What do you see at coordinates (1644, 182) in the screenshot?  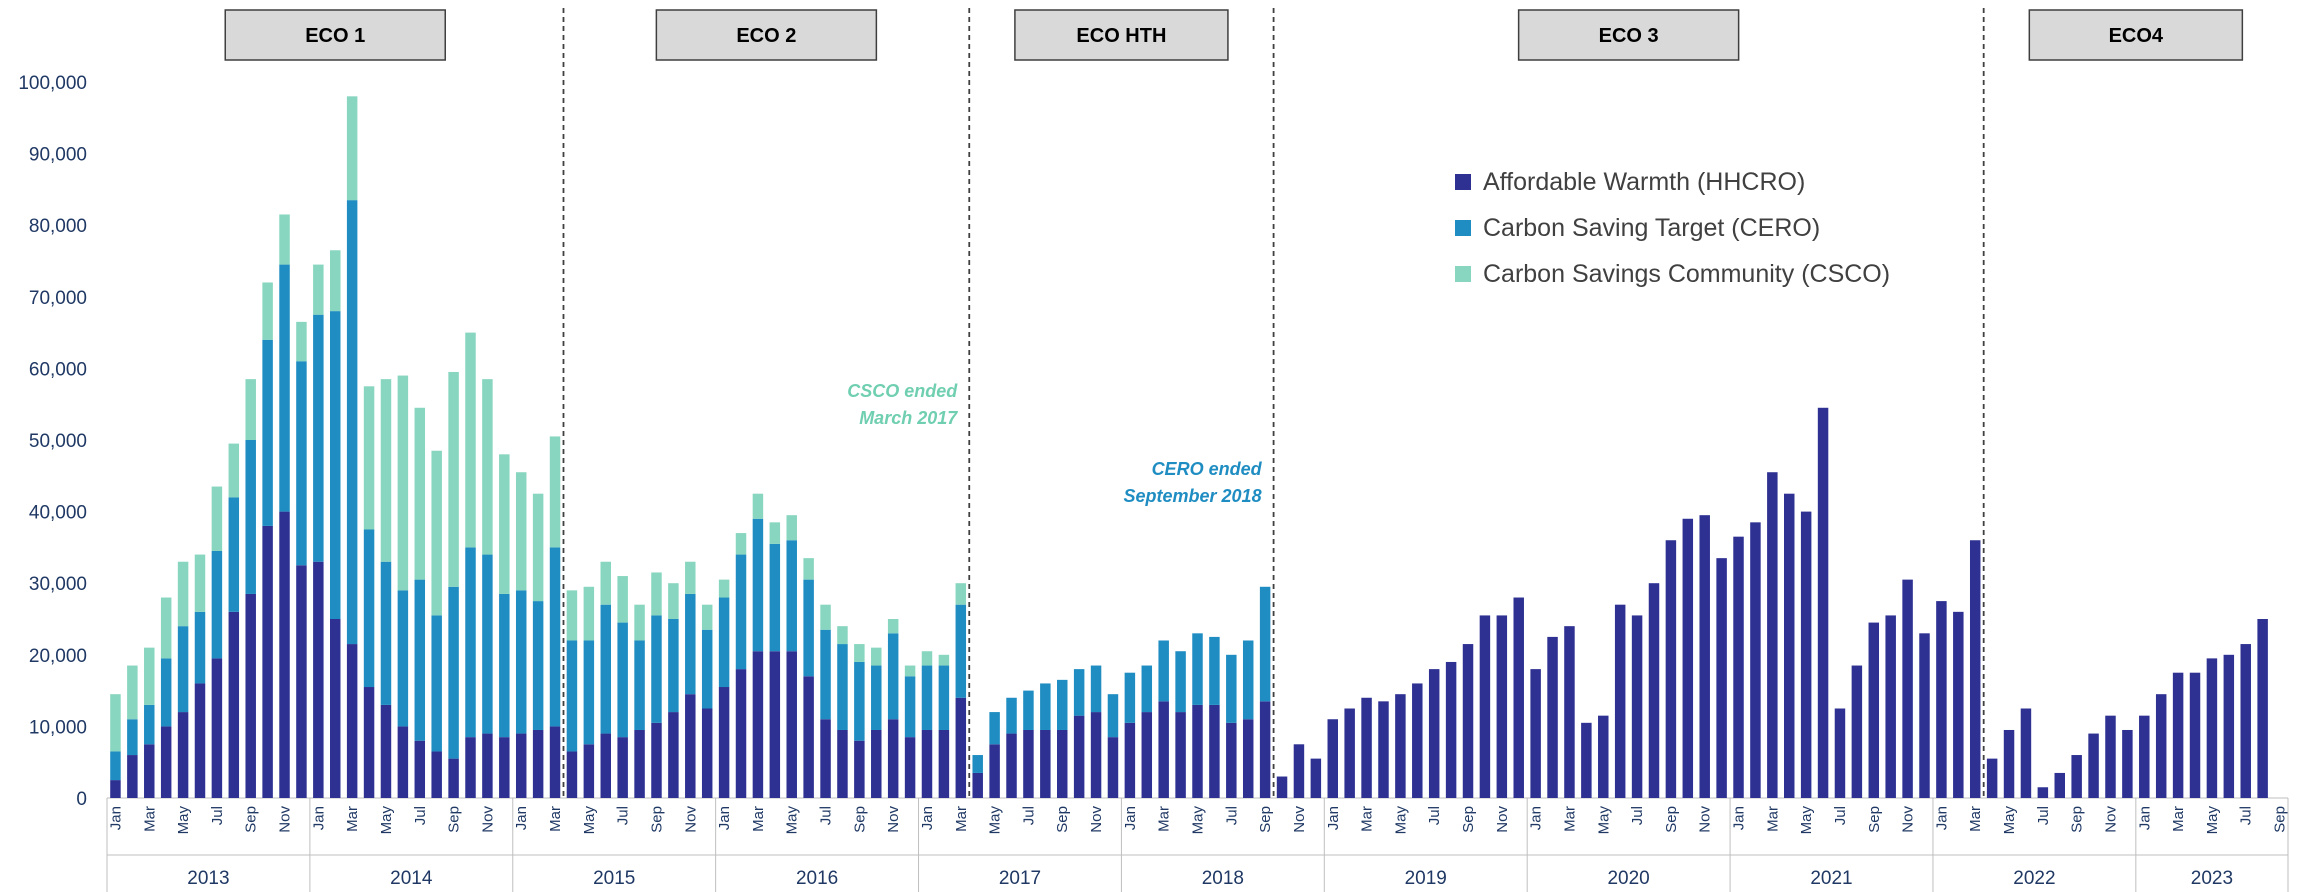 I see `legend-label: Affordable Warmth (HHCRO)` at bounding box center [1644, 182].